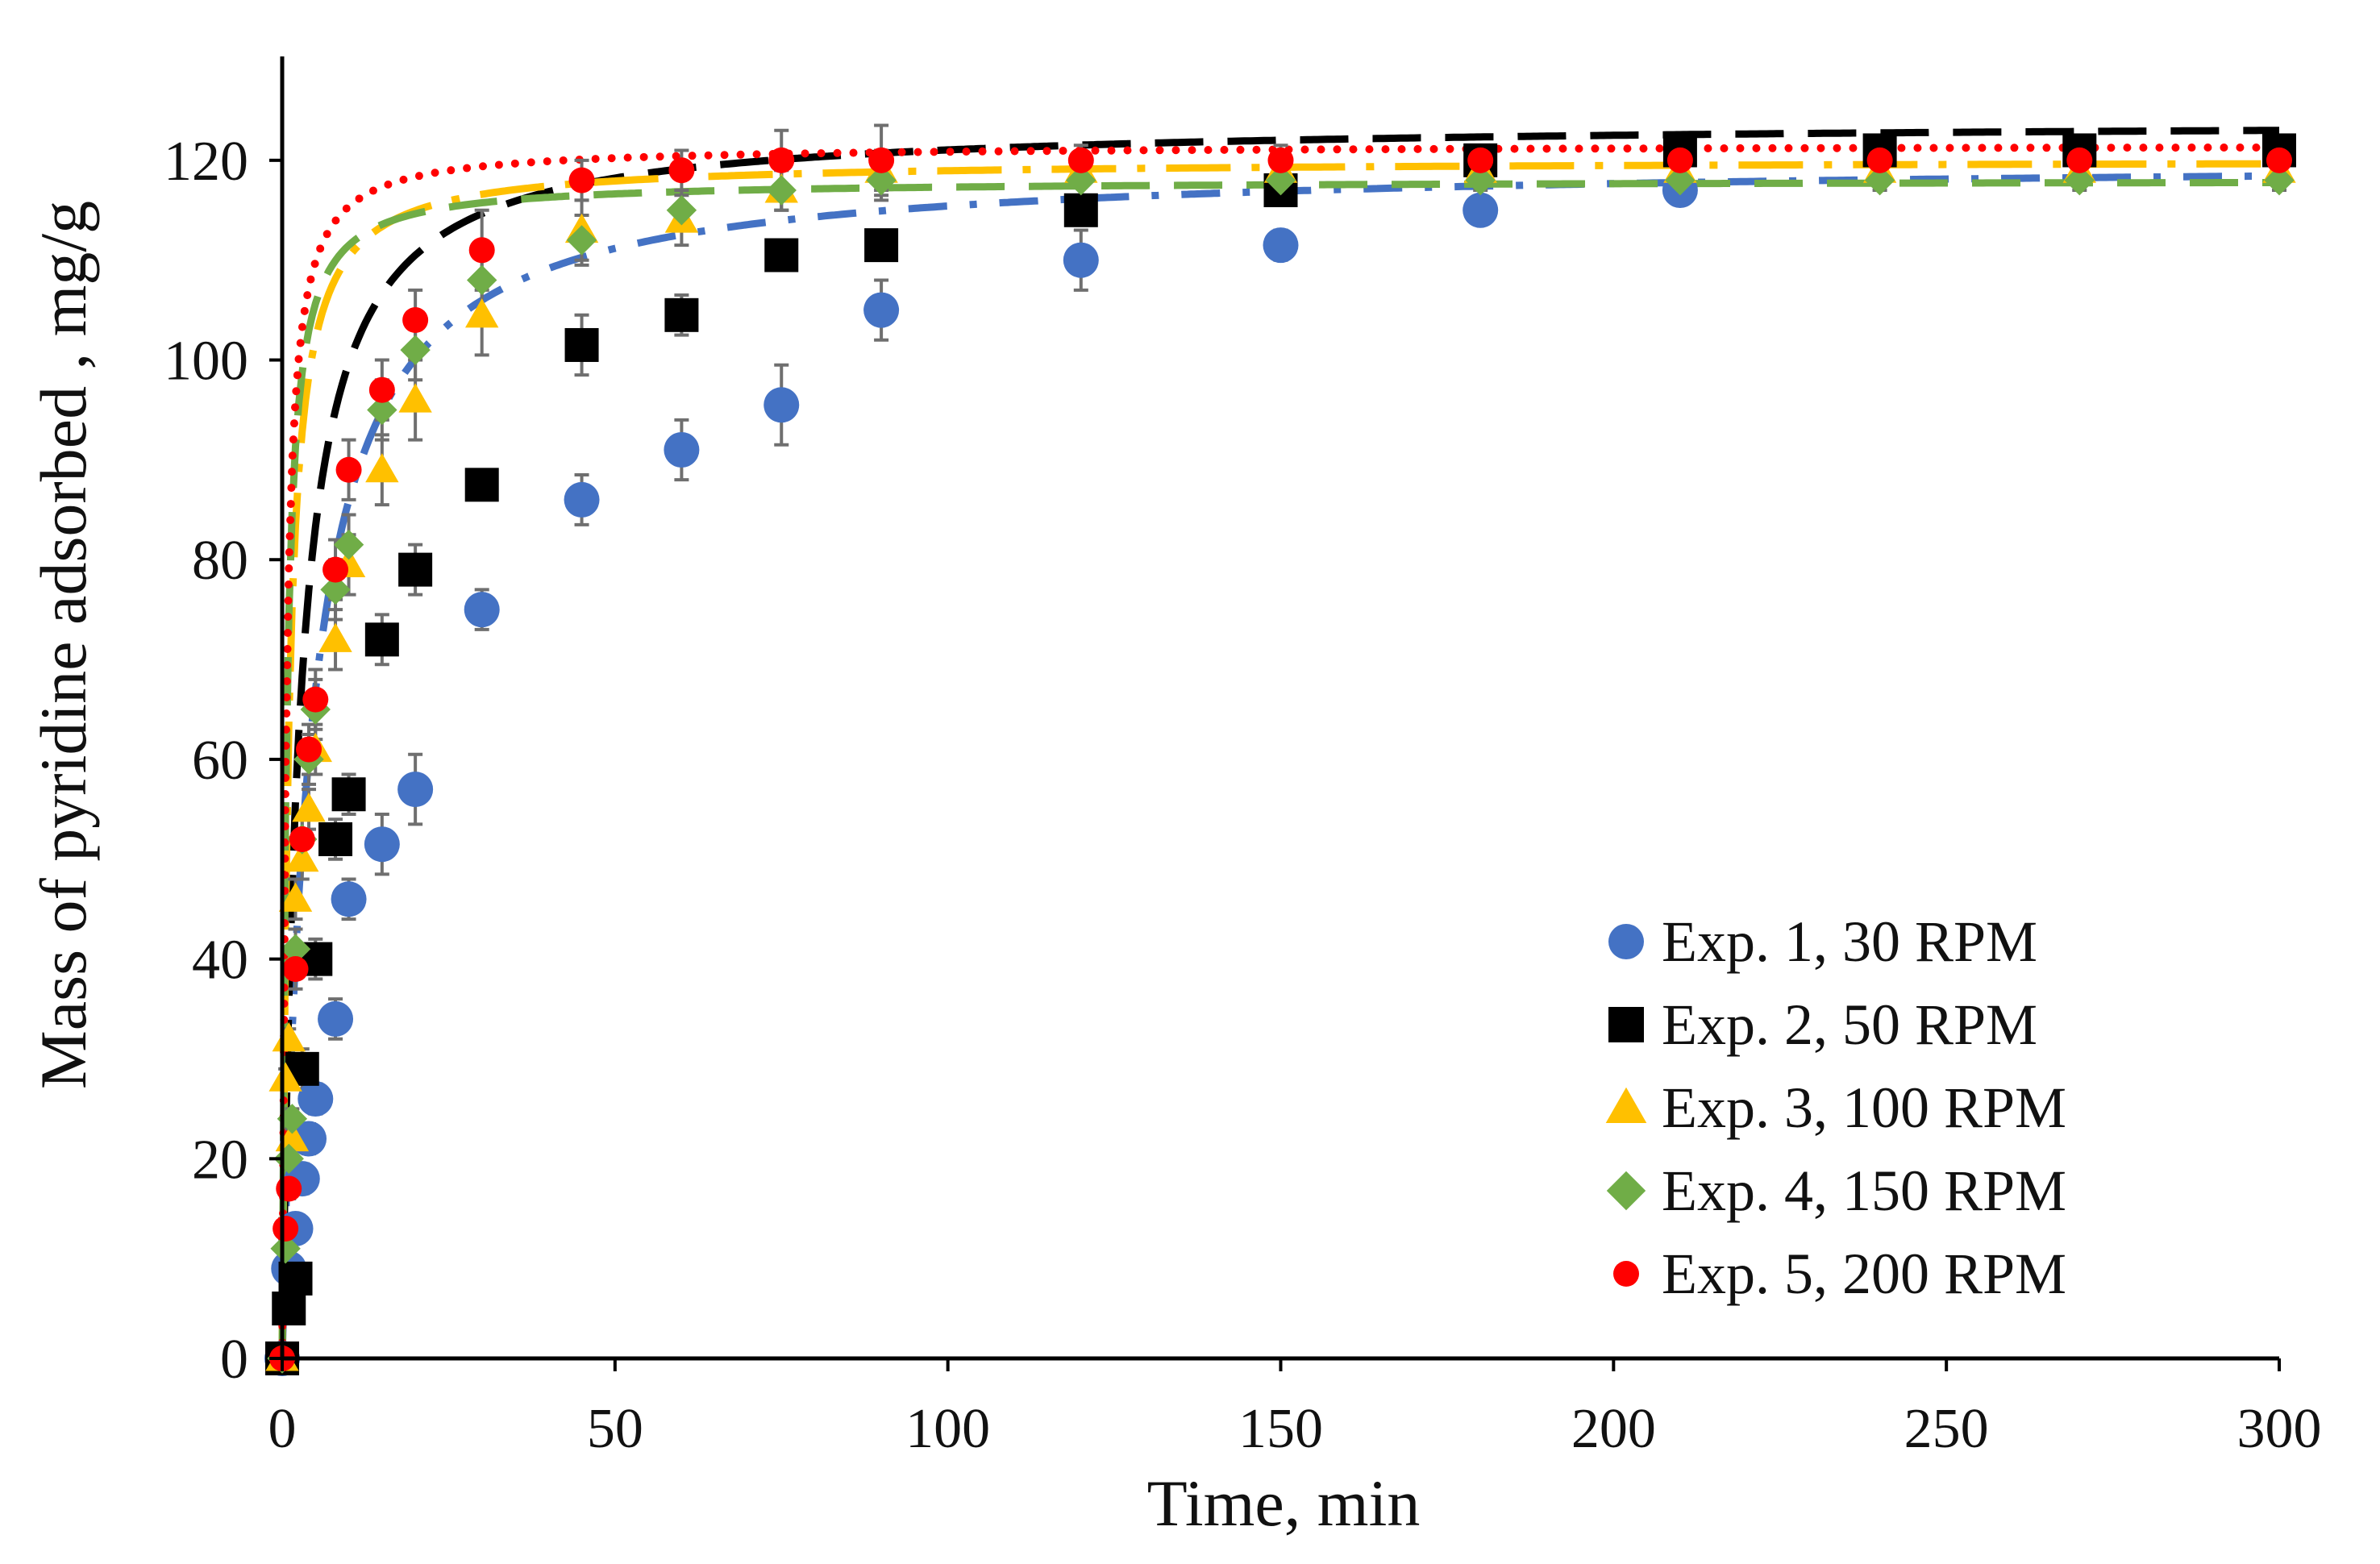 This screenshot has width=2380, height=1564. What do you see at coordinates (206, 162) in the screenshot?
I see `y-tick-label: 120` at bounding box center [206, 162].